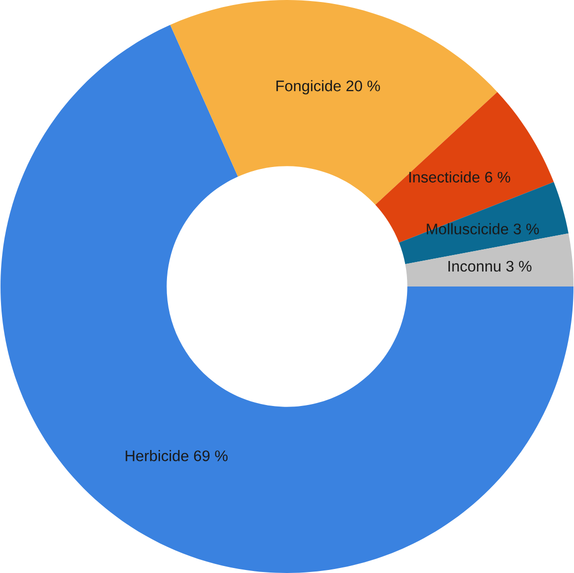  What do you see at coordinates (328, 87) in the screenshot?
I see `slice-label: Fongicide 20 %` at bounding box center [328, 87].